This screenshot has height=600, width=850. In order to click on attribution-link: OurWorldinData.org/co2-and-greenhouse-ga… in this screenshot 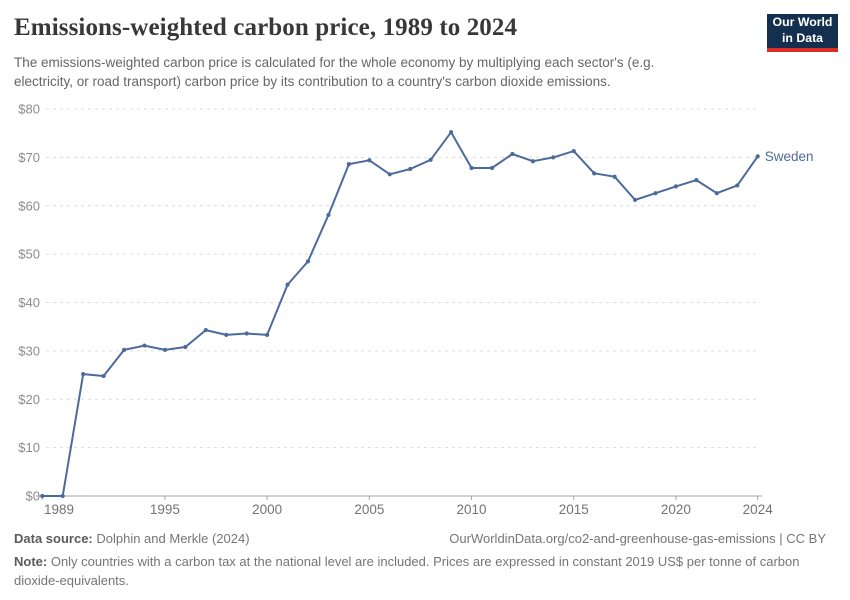, I will do `click(637, 538)`.